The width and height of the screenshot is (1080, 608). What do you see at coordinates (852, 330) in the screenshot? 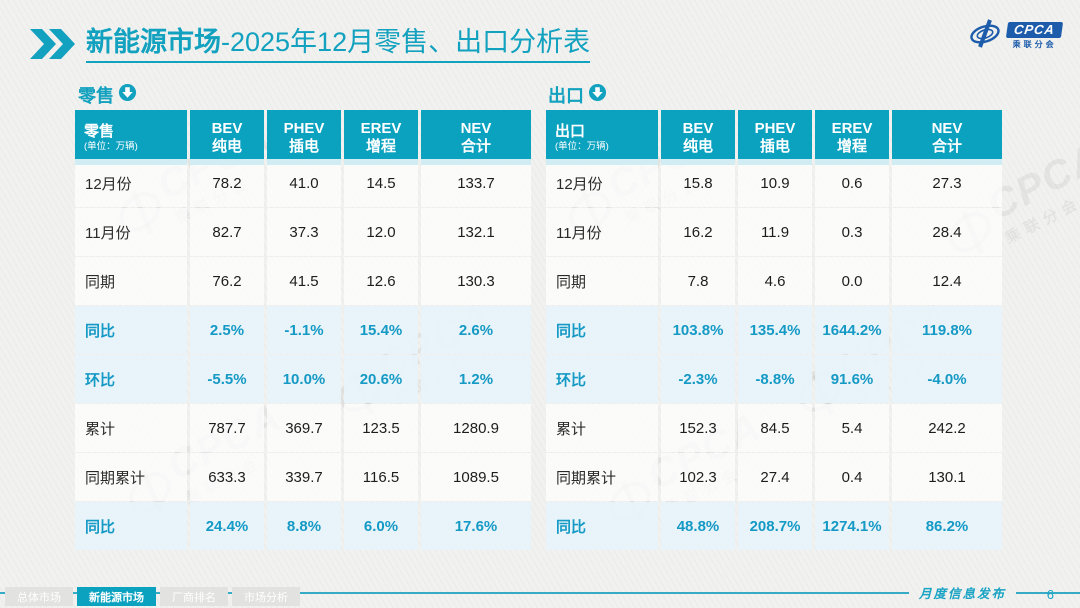
I see `cell-value: 1644.2%` at bounding box center [852, 330].